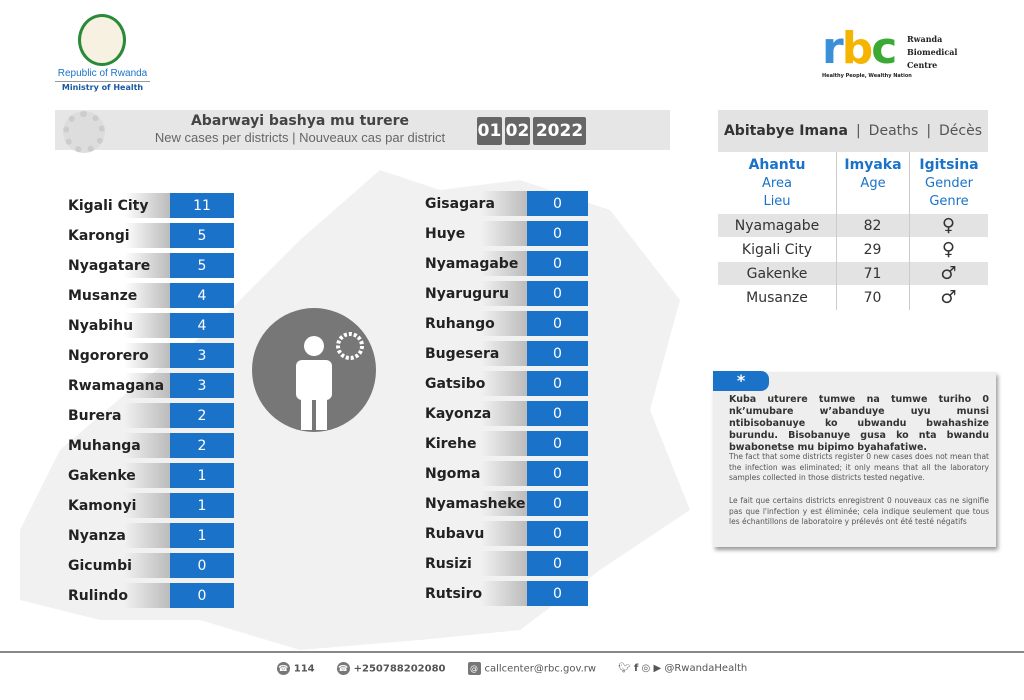  Describe the element at coordinates (100, 565) in the screenshot. I see `district-name: Gicumbi` at that location.